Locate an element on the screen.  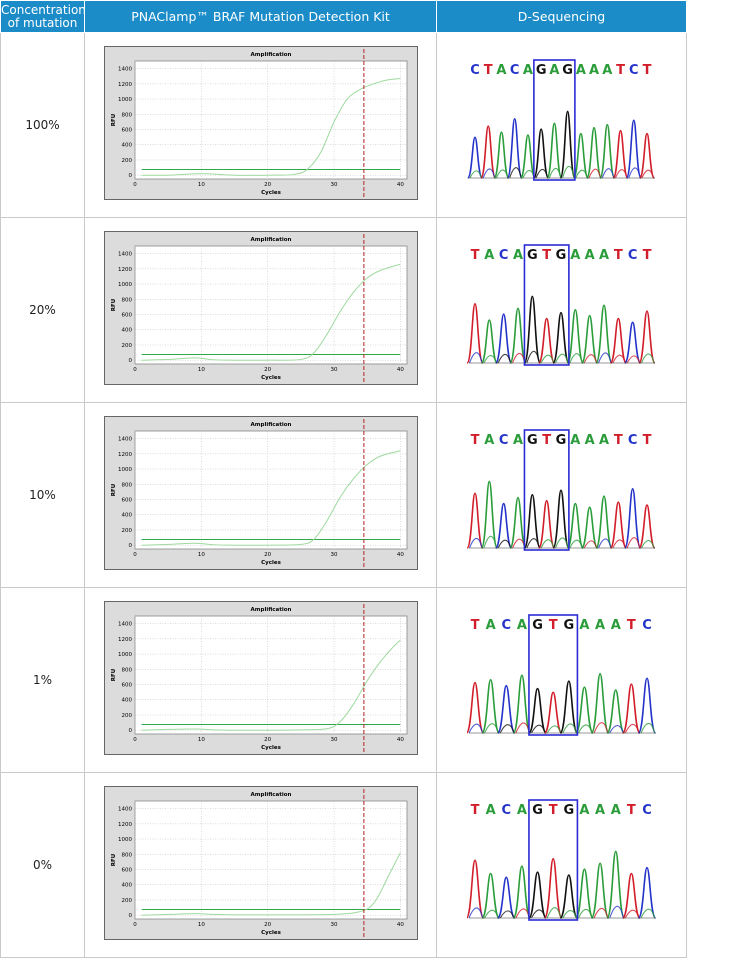
y-tick-label: 1000 is located at coordinates (125, 470).